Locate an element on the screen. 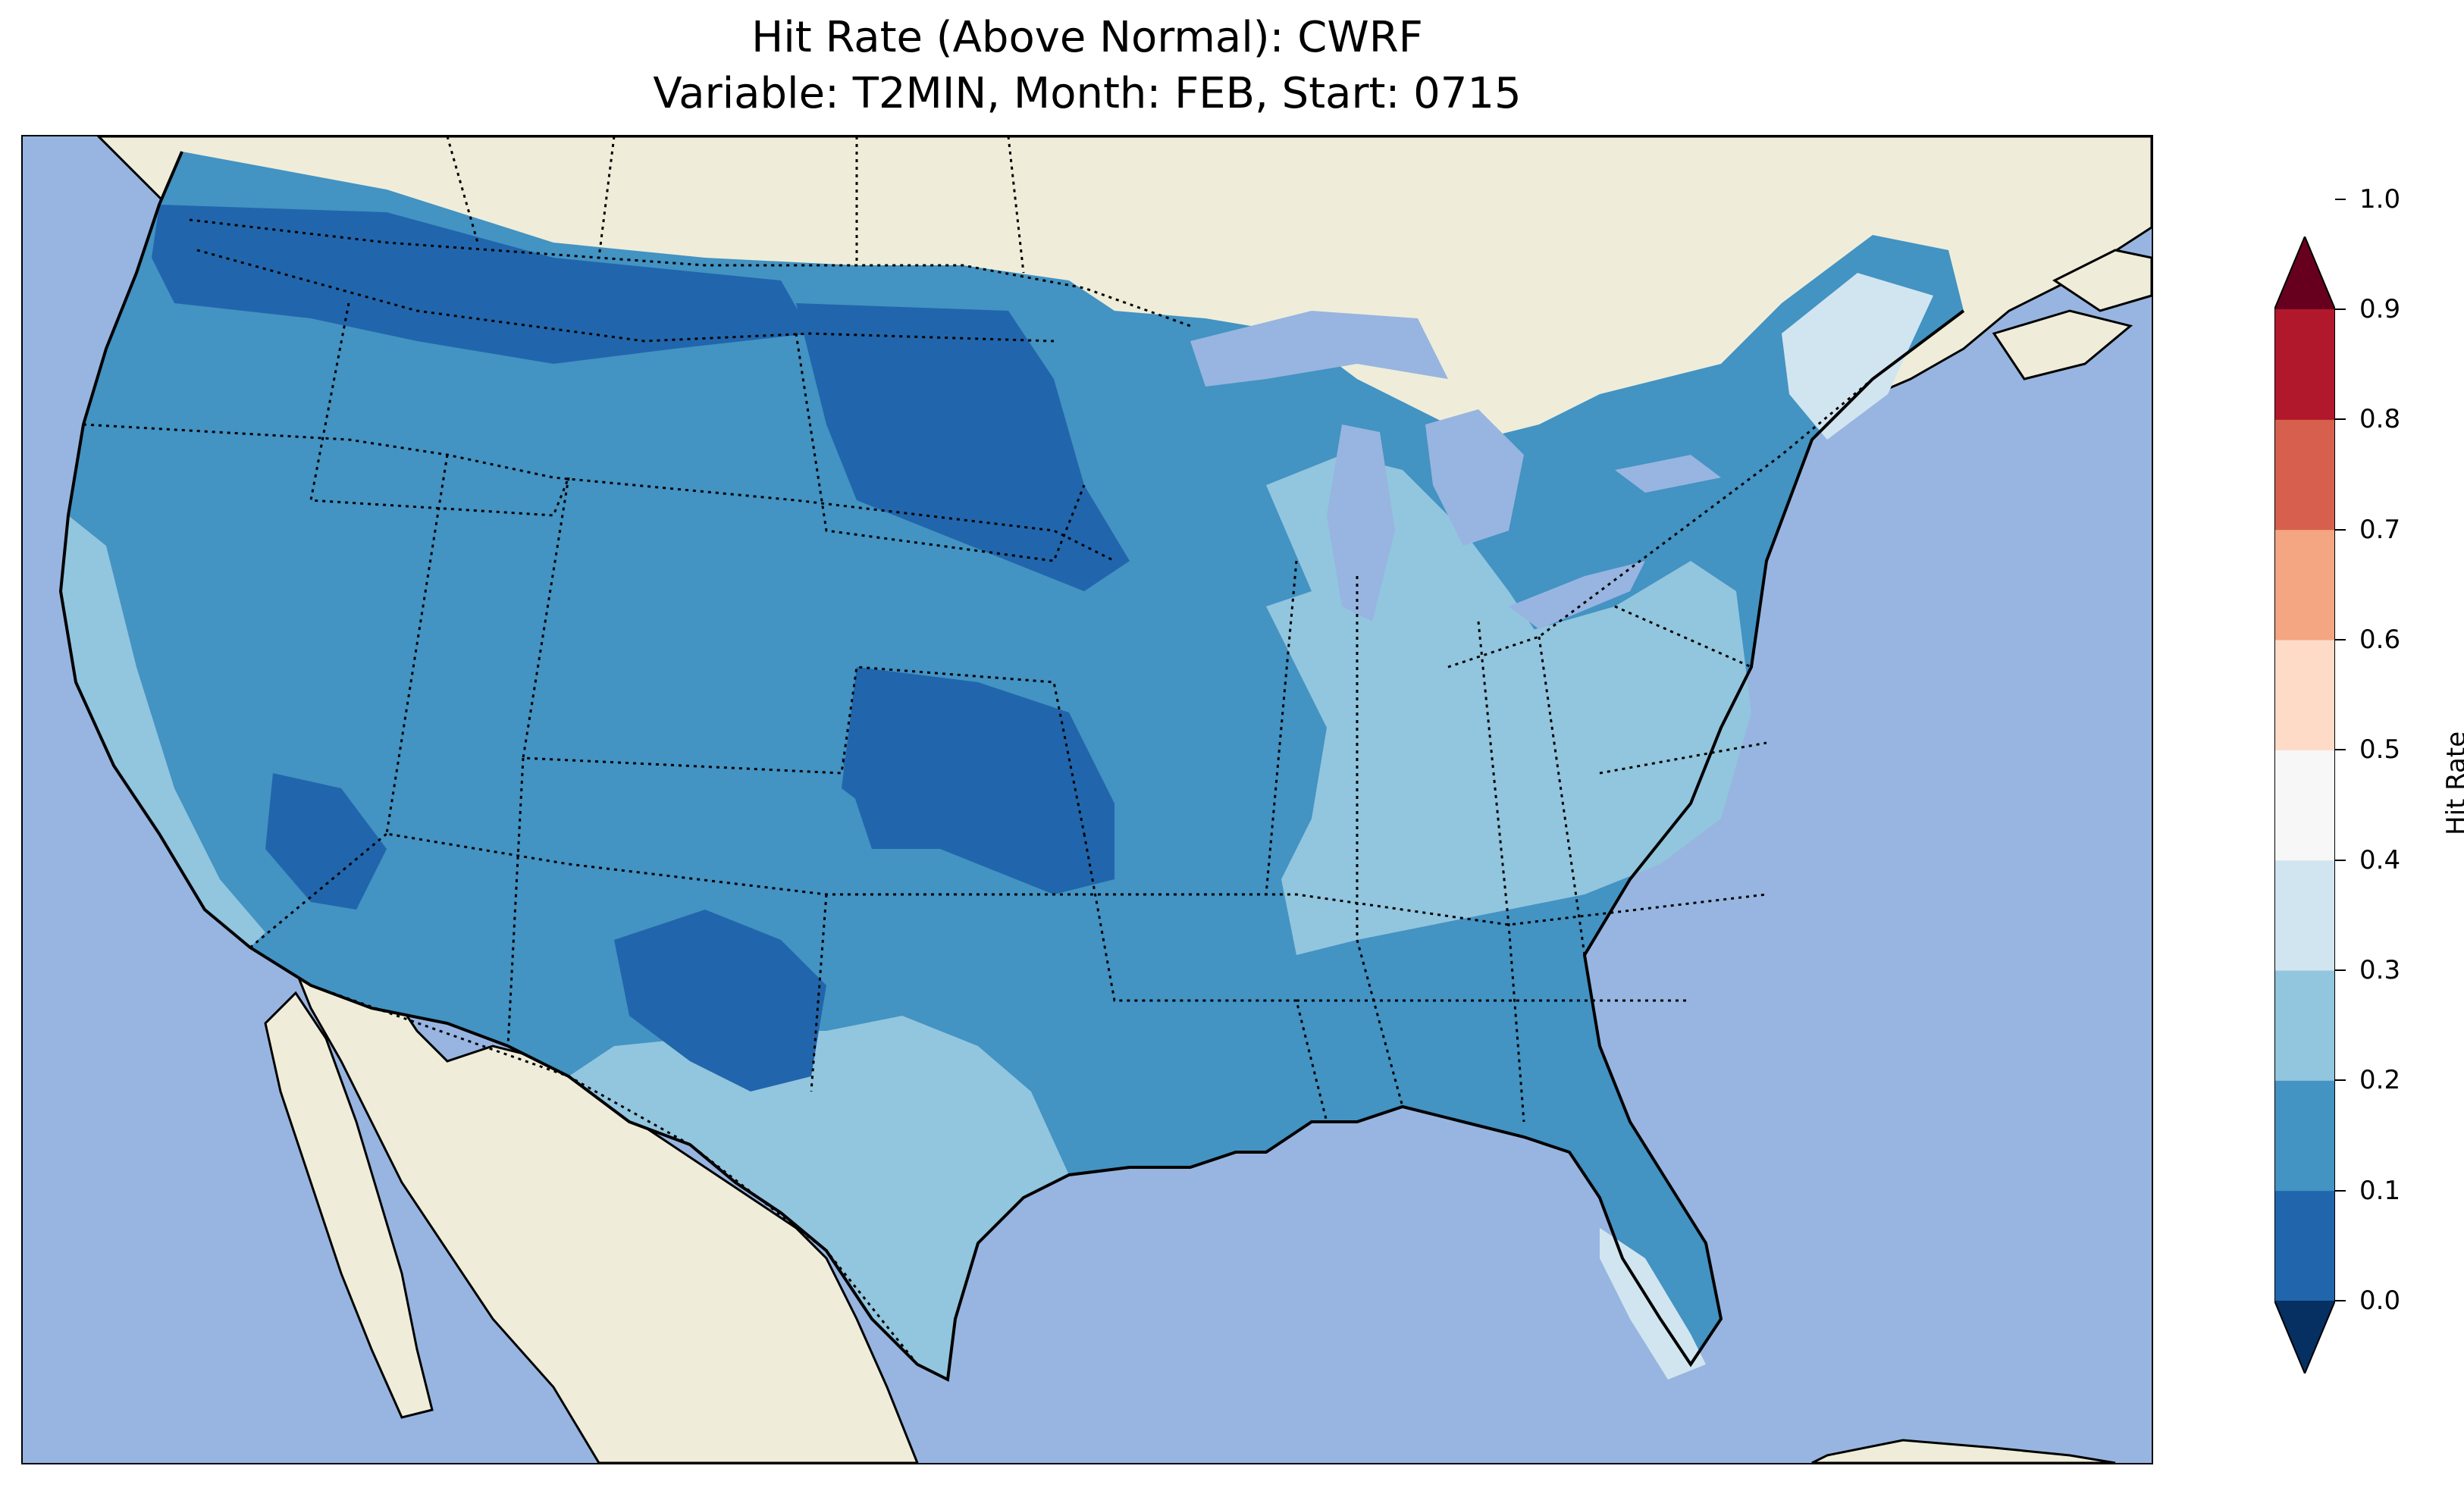 The height and width of the screenshot is (1494, 2464). colorbar-tick-label: 0.4 is located at coordinates (2380, 859).